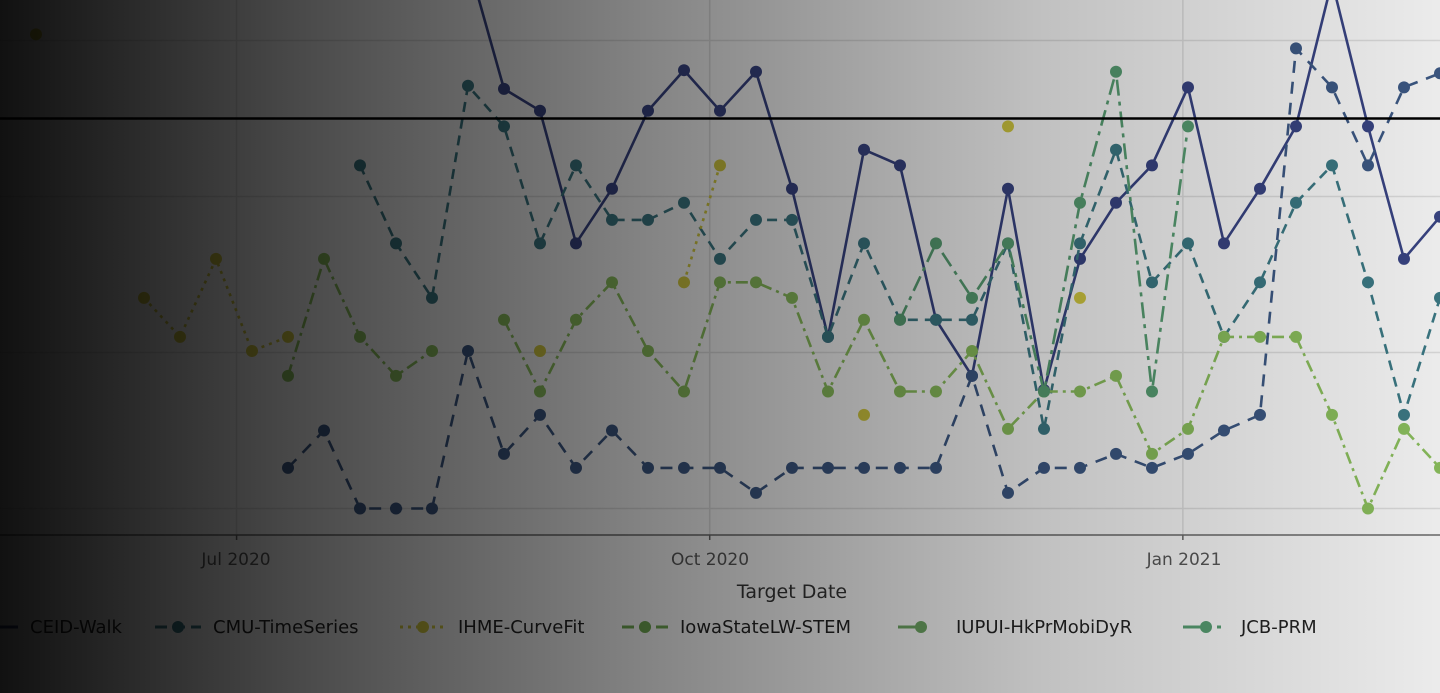 Image resolution: width=1440 pixels, height=693 pixels. What do you see at coordinates (521, 627) in the screenshot?
I see `legend-label: IHME-CurveFit` at bounding box center [521, 627].